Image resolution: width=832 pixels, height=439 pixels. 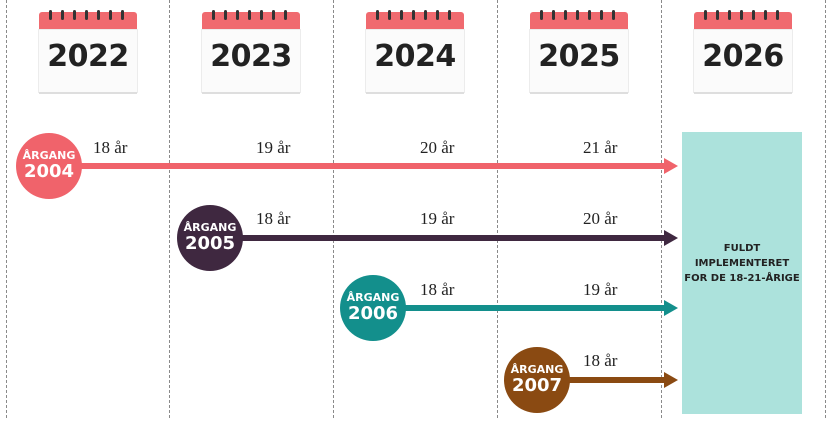 I want to click on cohort-badge-2005: ÅRGANG 2005, so click(x=210, y=238).